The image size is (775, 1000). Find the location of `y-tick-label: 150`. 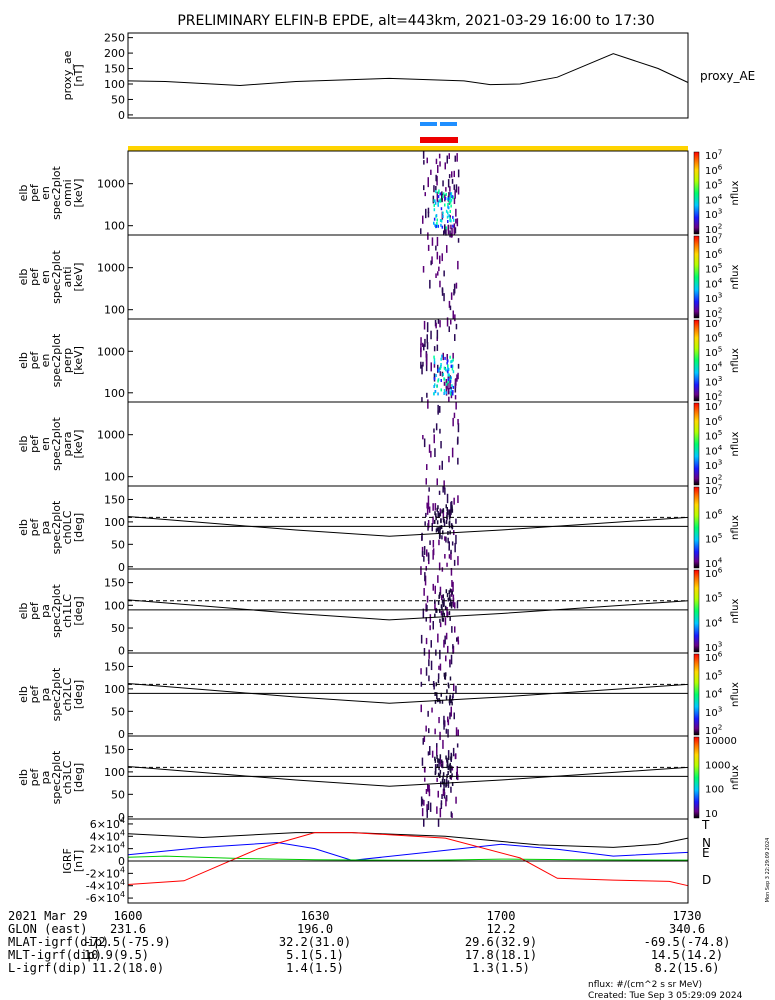

y-tick-label: 150 is located at coordinates (114, 666).